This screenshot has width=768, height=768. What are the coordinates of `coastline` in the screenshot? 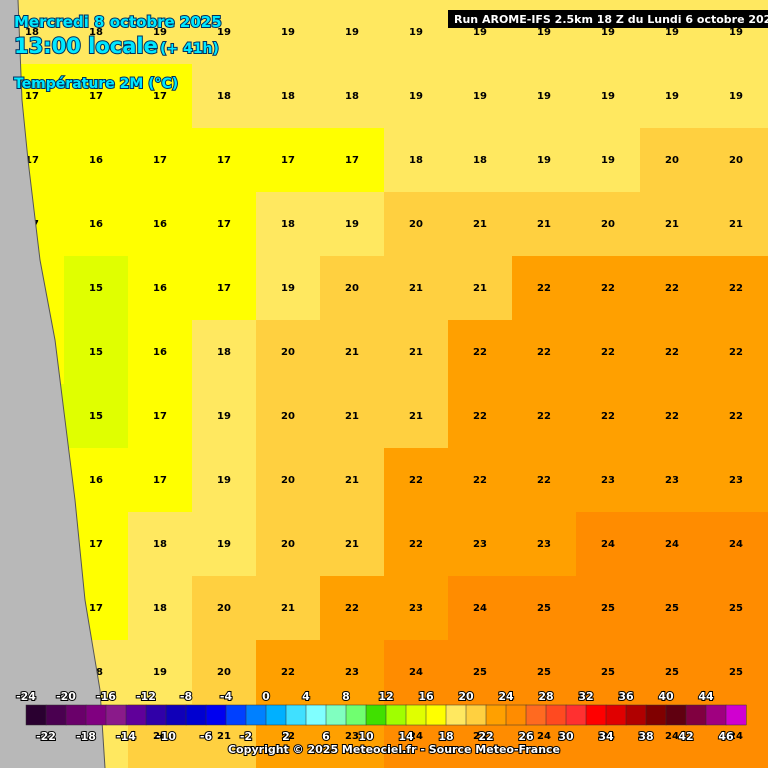 It's located at (61, 384).